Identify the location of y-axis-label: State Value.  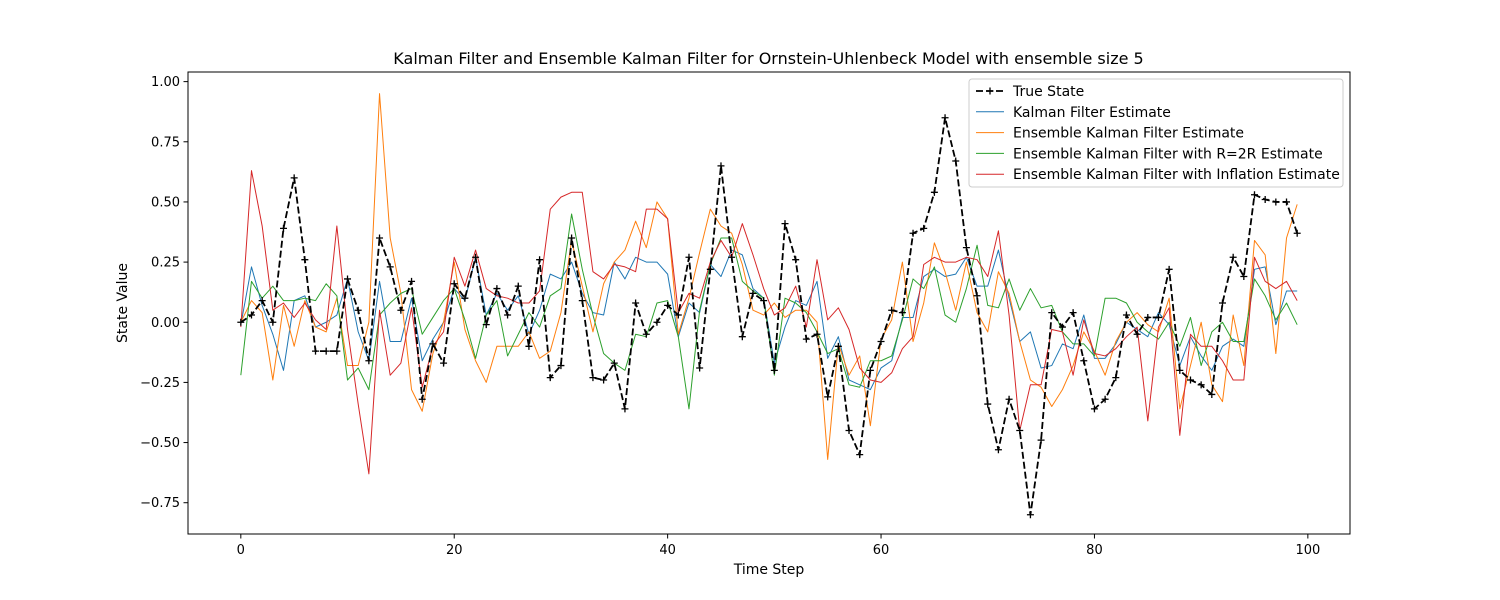
(123, 303).